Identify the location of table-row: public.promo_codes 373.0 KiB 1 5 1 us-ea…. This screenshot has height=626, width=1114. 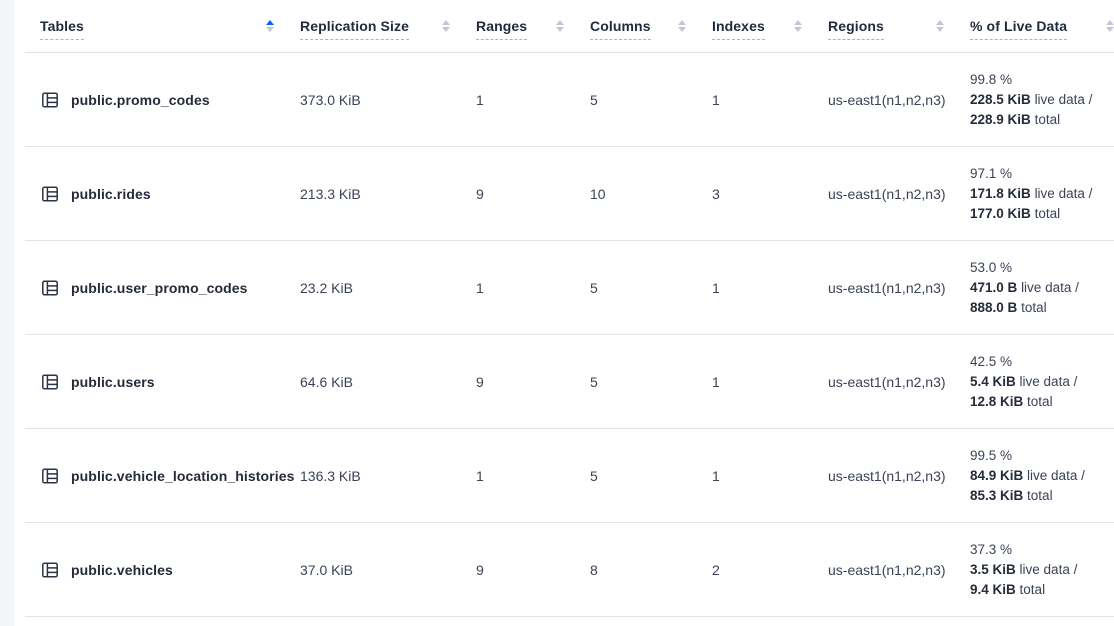
(569, 100).